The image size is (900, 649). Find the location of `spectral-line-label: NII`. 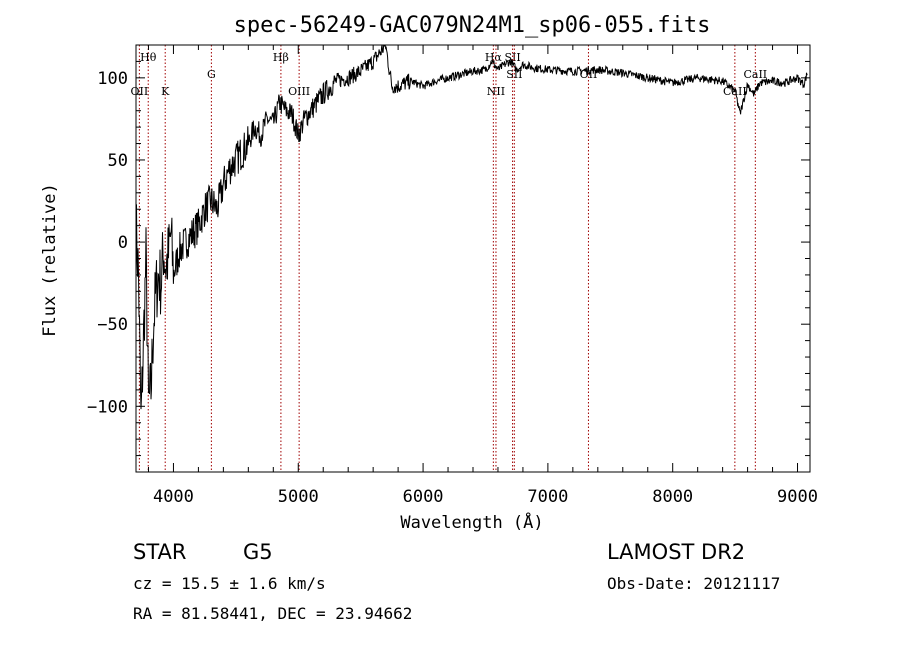

spectral-line-label: NII is located at coordinates (496, 91).